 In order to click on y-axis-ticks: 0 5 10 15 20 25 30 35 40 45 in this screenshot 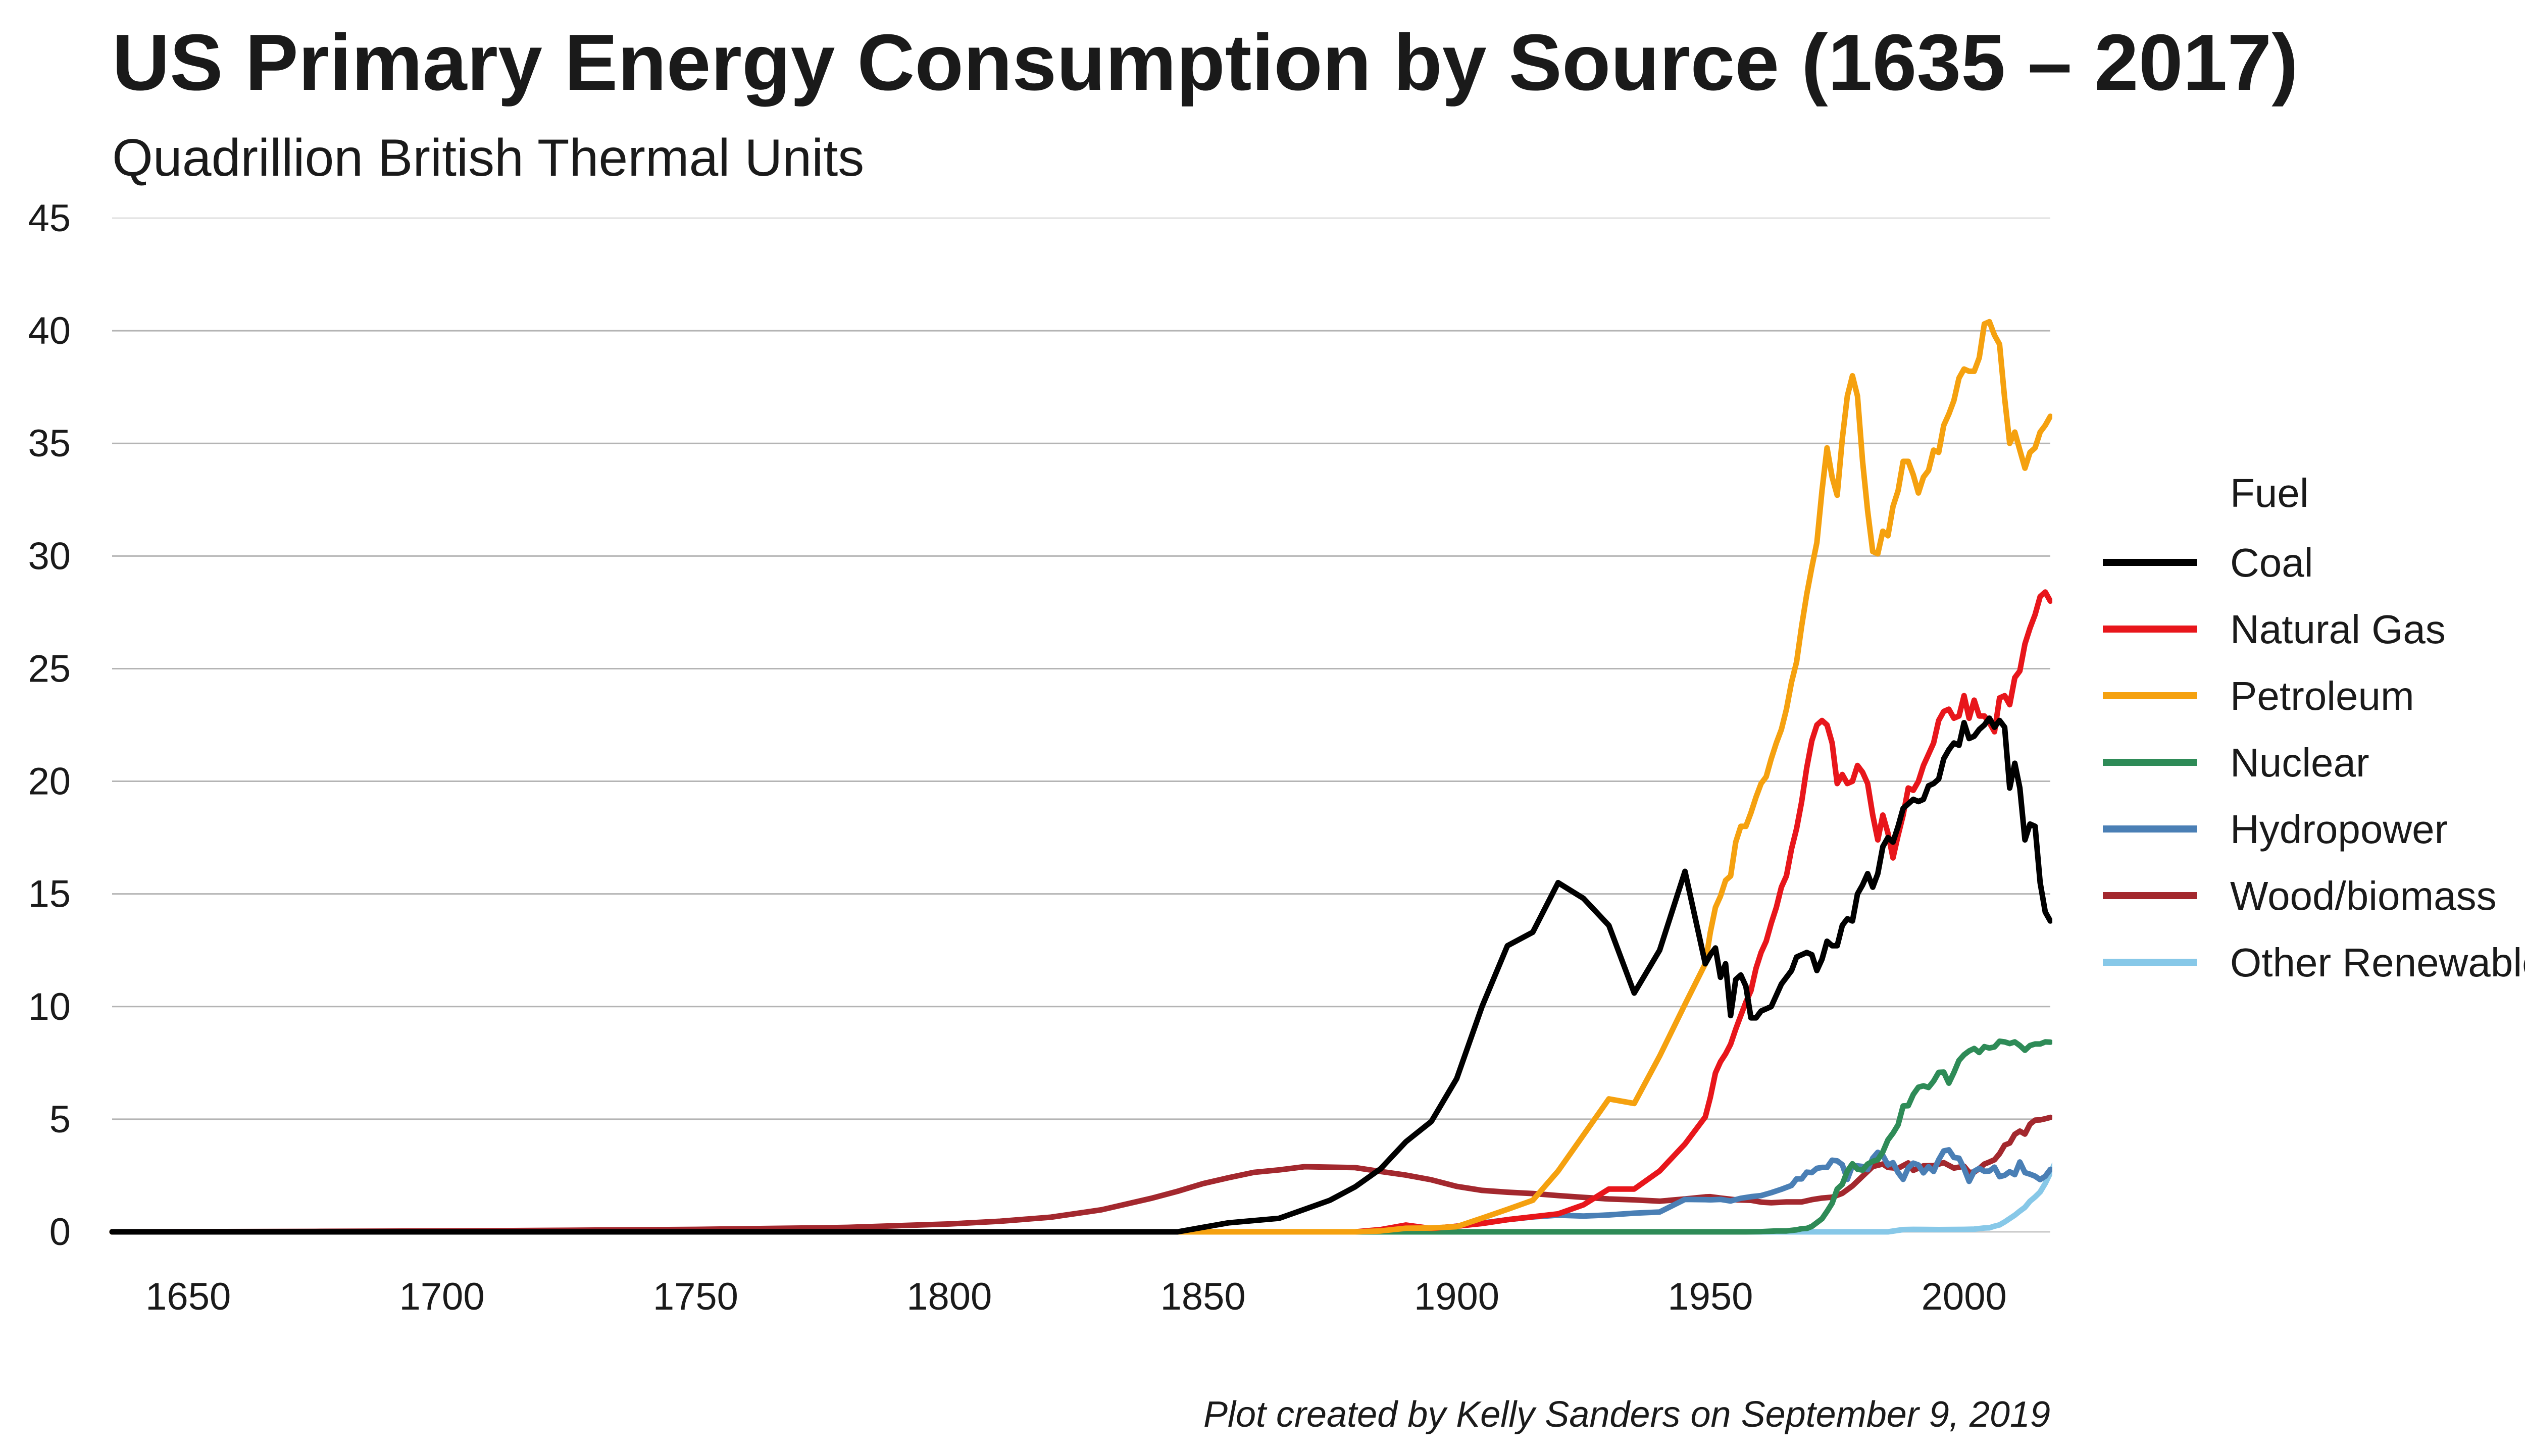, I will do `click(49, 725)`.